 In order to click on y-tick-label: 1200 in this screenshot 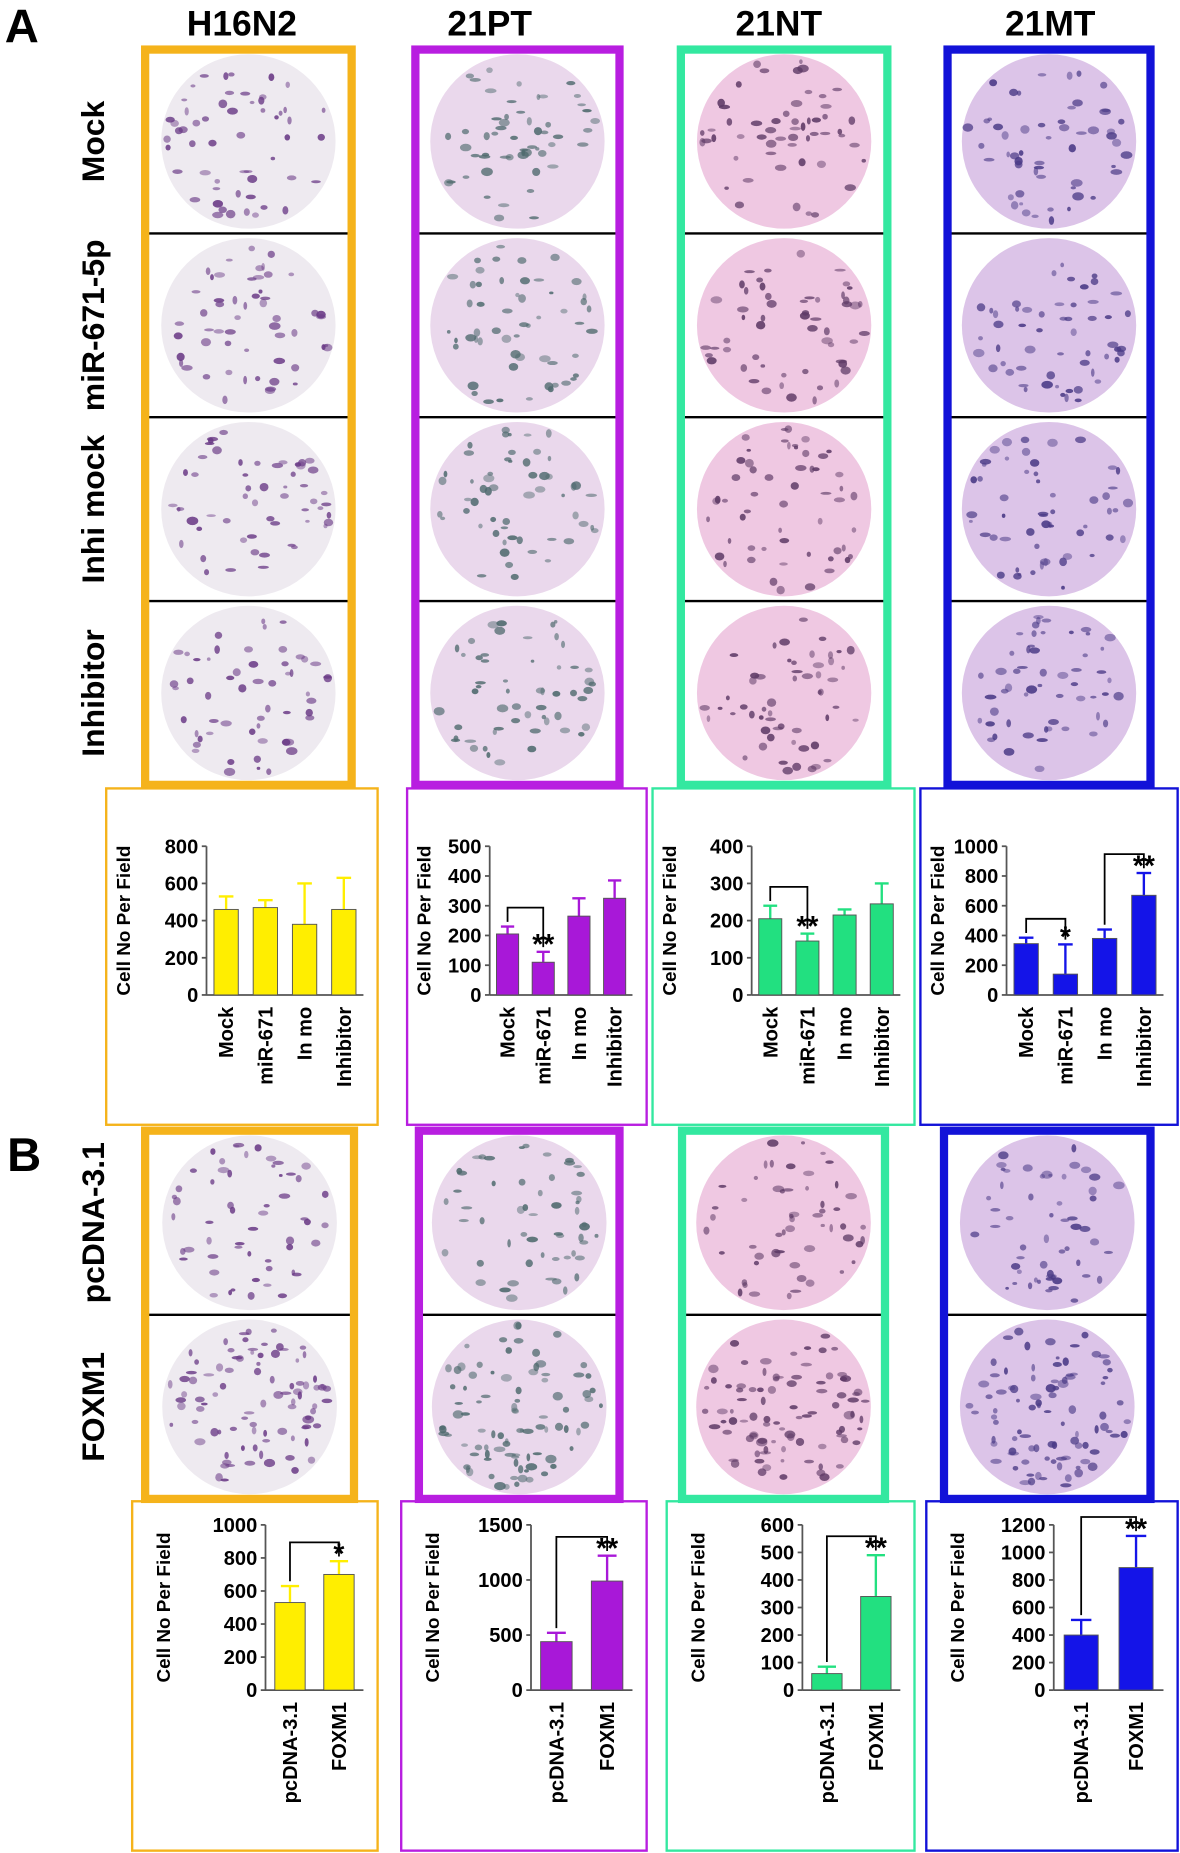, I will do `click(1023, 1526)`.